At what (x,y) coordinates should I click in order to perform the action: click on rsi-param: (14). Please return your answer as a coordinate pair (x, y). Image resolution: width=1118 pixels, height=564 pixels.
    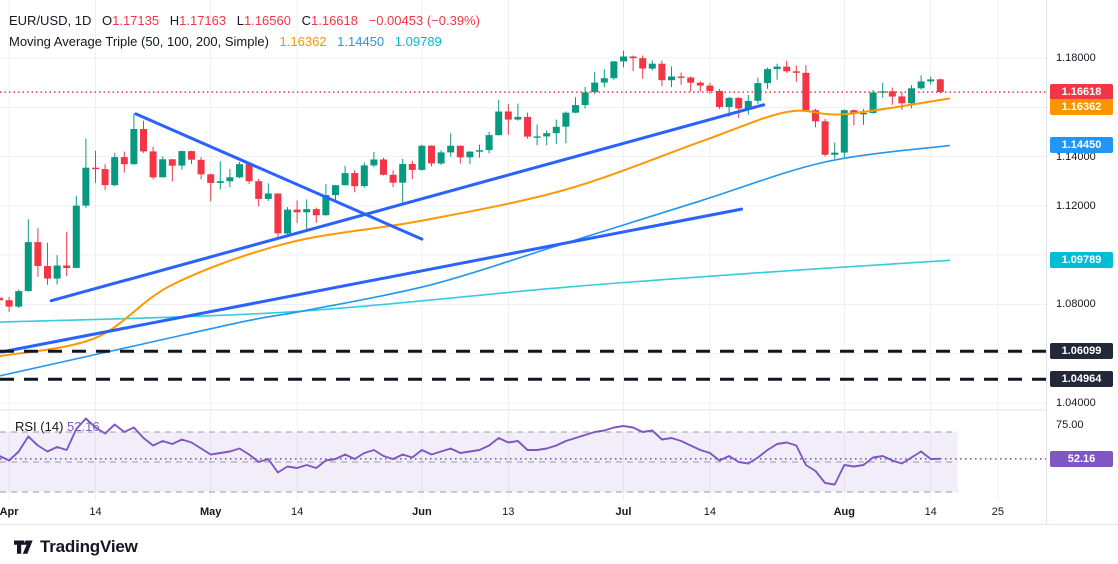
    Looking at the image, I should click on (52, 426).